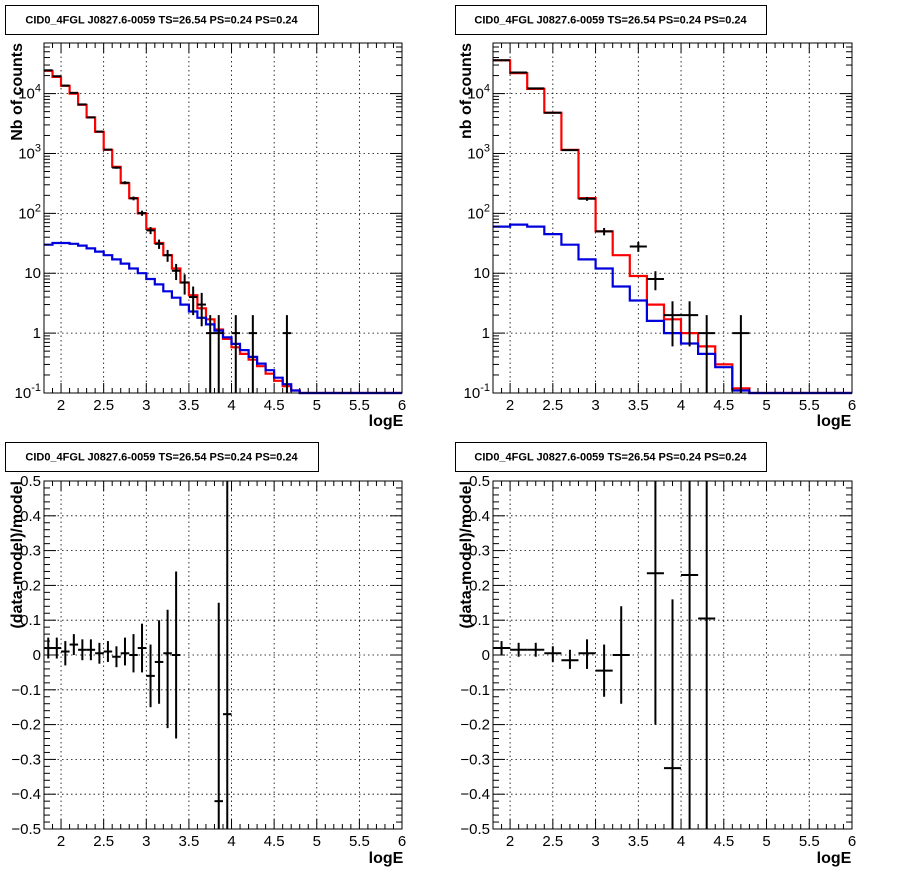 The height and width of the screenshot is (875, 898). What do you see at coordinates (17, 555) in the screenshot?
I see `y-axis-title: (data-model)/model` at bounding box center [17, 555].